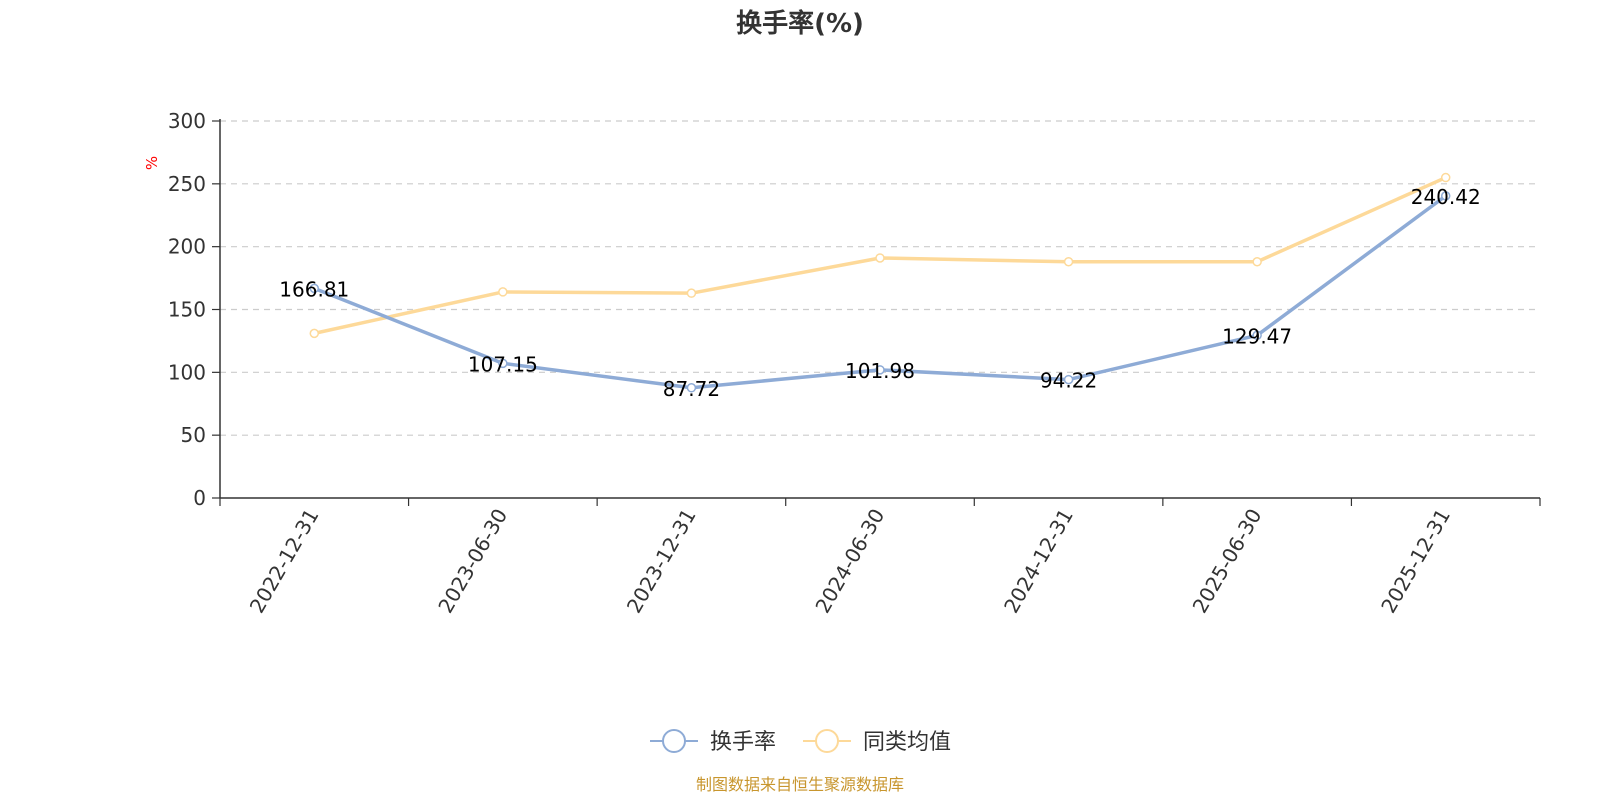 Image resolution: width=1600 pixels, height=800 pixels. What do you see at coordinates (1415, 561) in the screenshot?
I see `x-tick-label: 2025-12-31` at bounding box center [1415, 561].